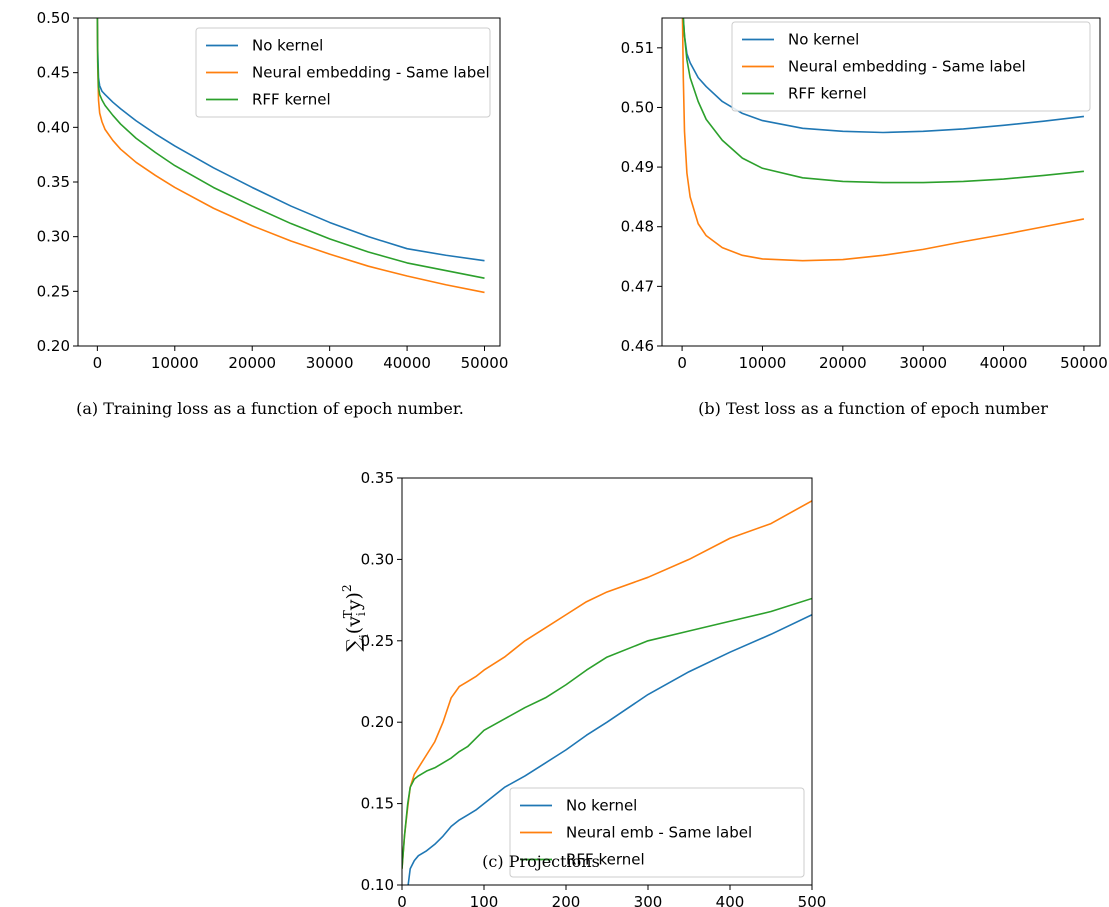 The height and width of the screenshot is (907, 1109). What do you see at coordinates (637, 227) in the screenshot?
I see `y-tick-label: 0.48` at bounding box center [637, 227].